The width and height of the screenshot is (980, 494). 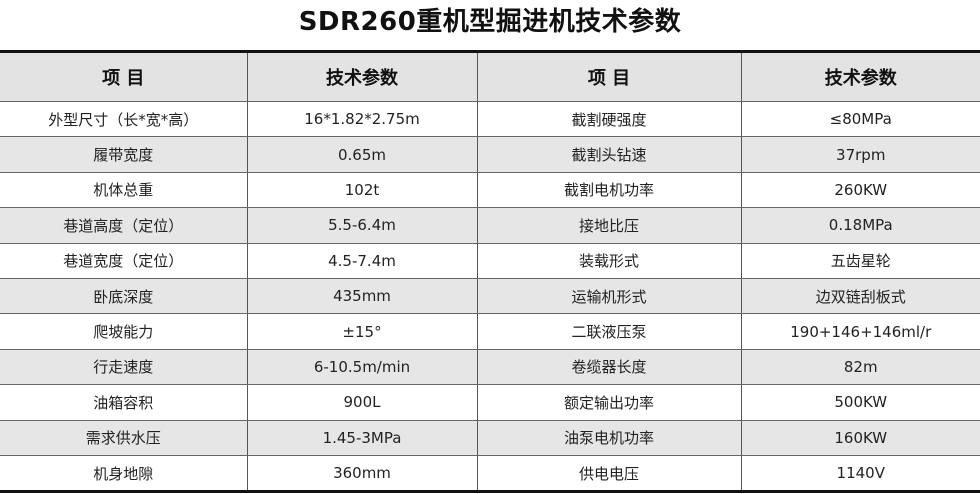 I want to click on spec-value-cell: ≤80MPa, so click(x=860, y=119).